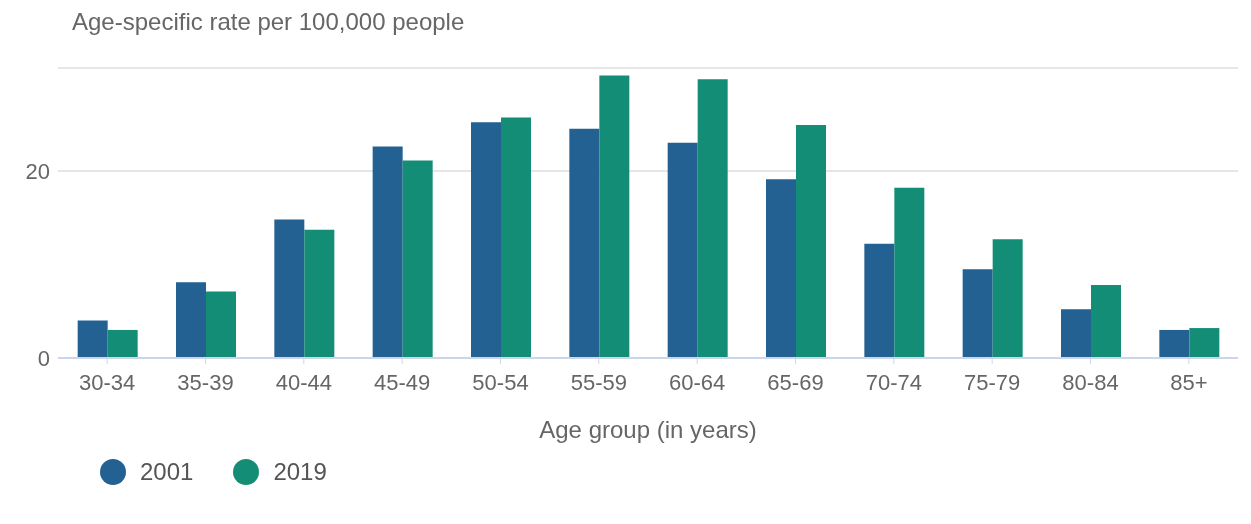 This screenshot has height=524, width=1251. What do you see at coordinates (500, 382) in the screenshot?
I see `x-tick-label: 50-54` at bounding box center [500, 382].